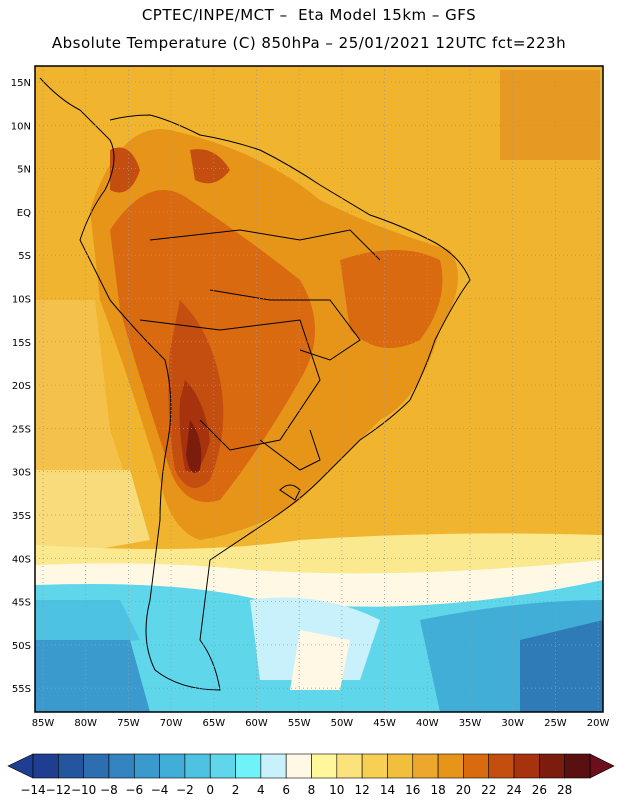  I want to click on lat-label: 15N, so click(21, 83).